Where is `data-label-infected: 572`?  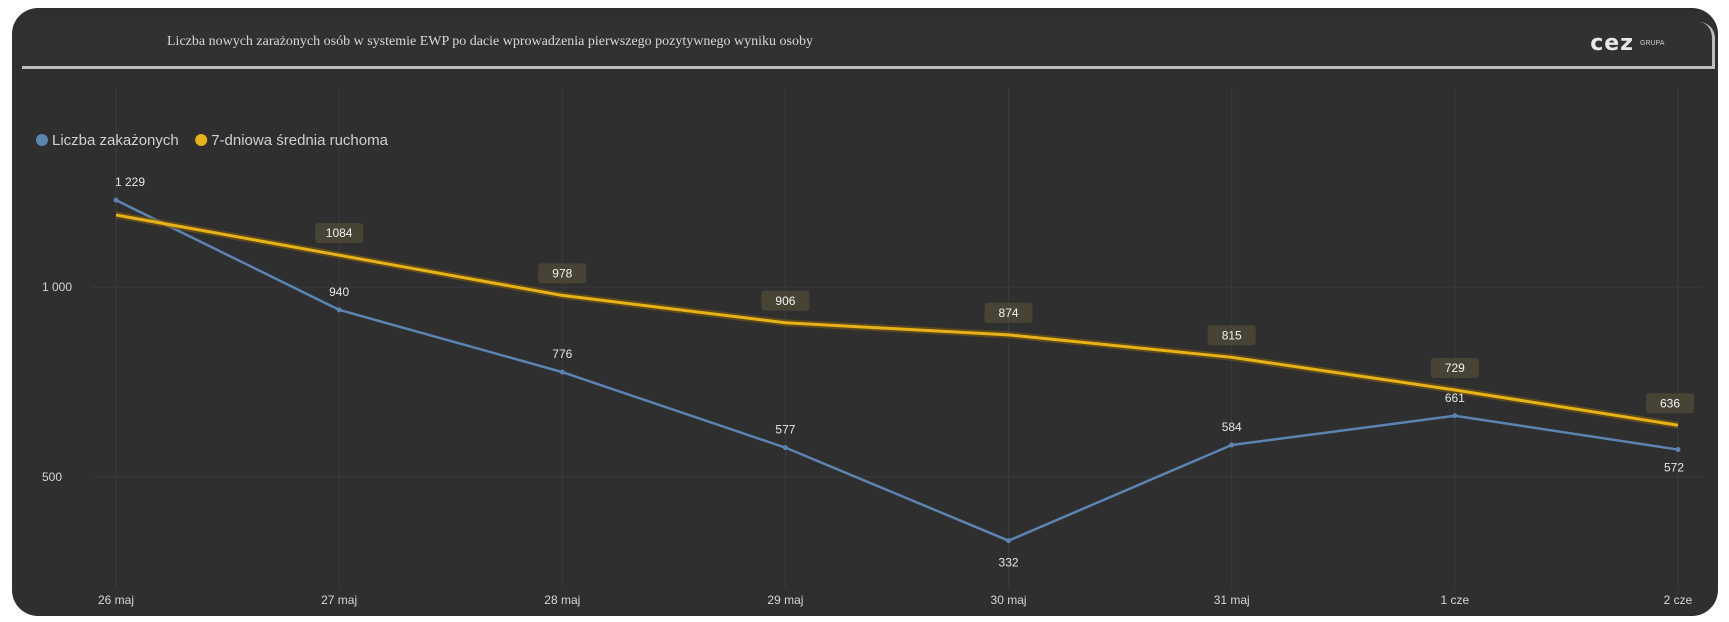 data-label-infected: 572 is located at coordinates (1674, 468).